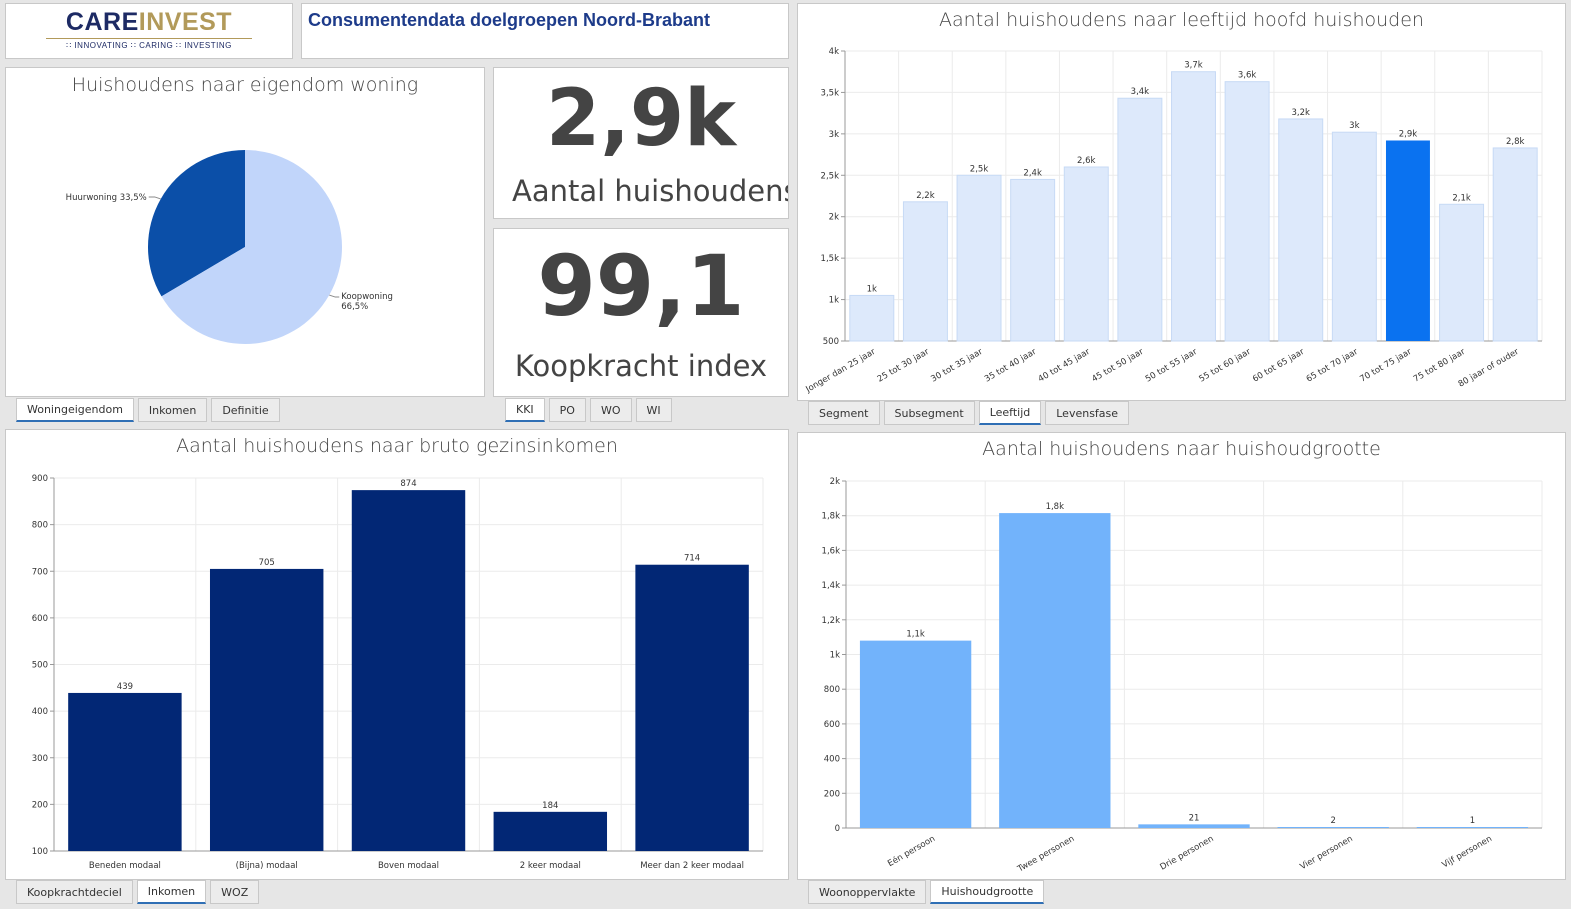 The image size is (1571, 909). Describe the element at coordinates (74, 892) in the screenshot. I see `tab-koopkrachtdeciel: Koopkrachtdeciel` at that location.